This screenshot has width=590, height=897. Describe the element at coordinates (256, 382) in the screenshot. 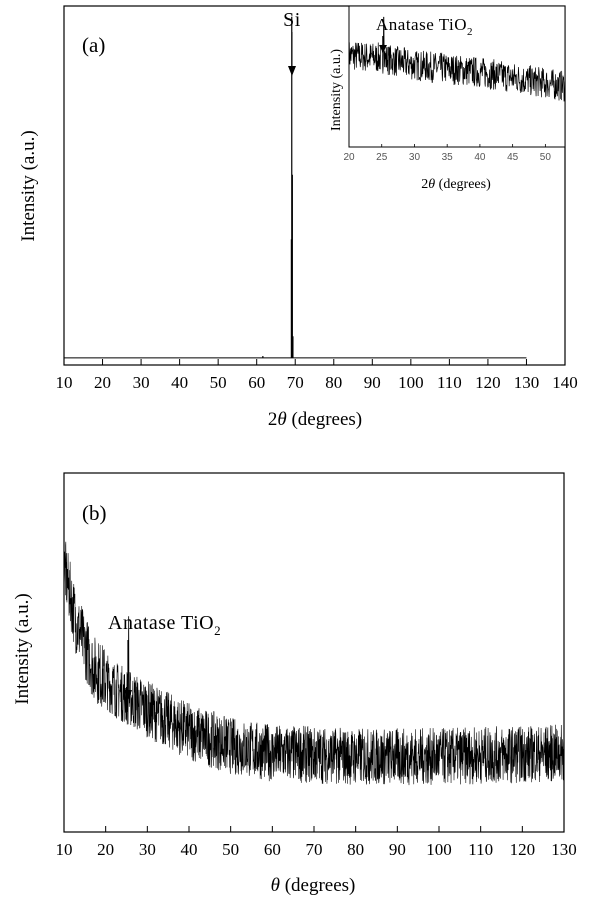

I see `panel-a-x-tick-label: 60` at that location.